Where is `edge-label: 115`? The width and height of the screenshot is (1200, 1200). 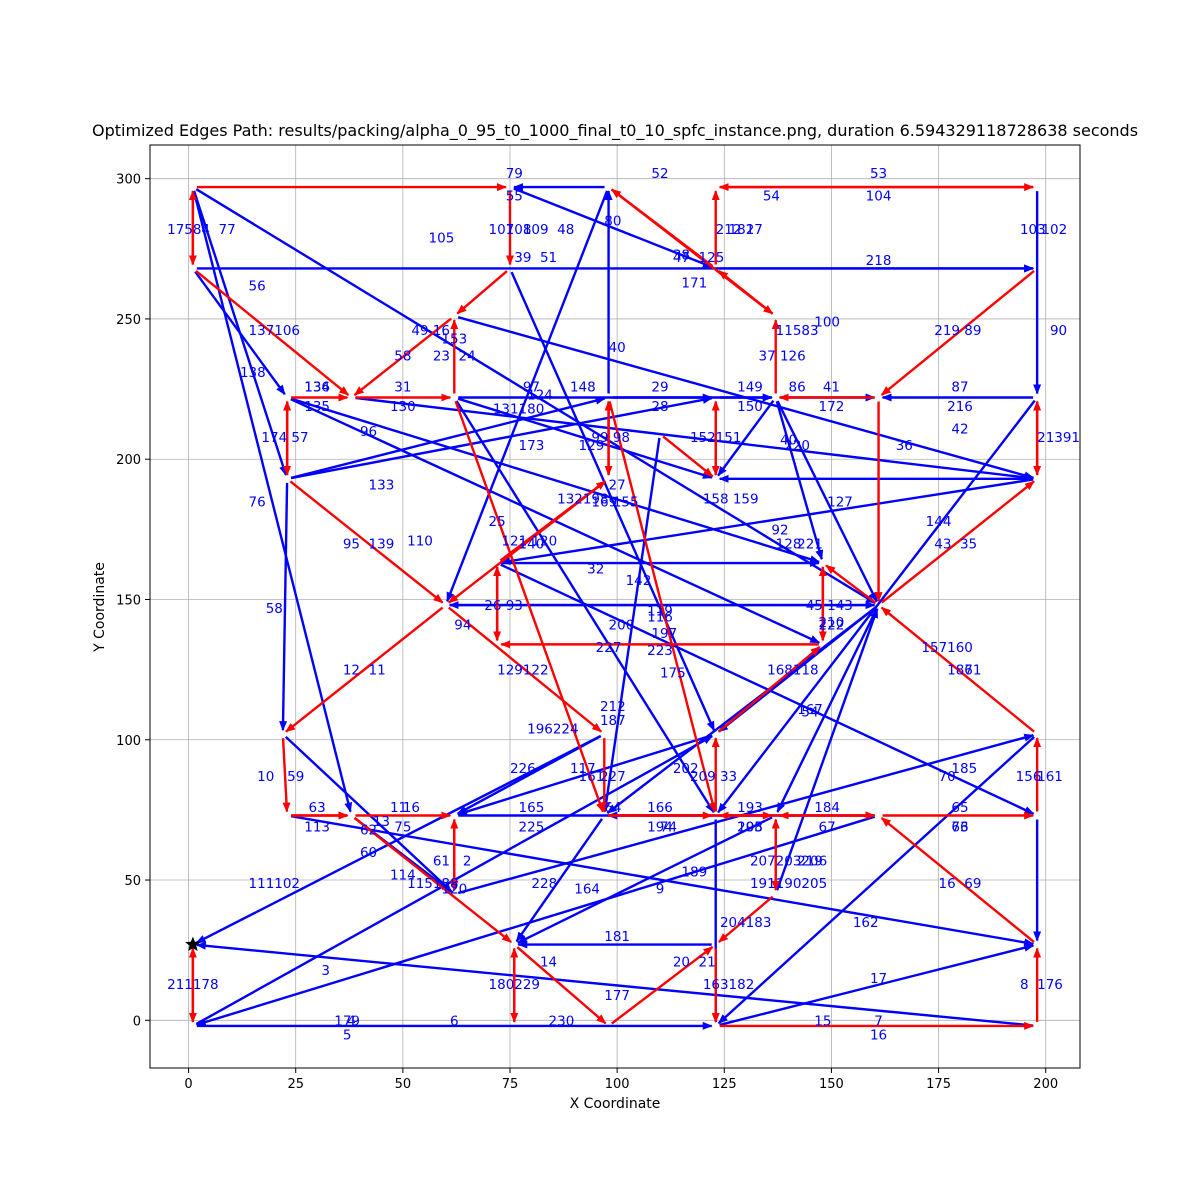
edge-label: 115 is located at coordinates (420, 884).